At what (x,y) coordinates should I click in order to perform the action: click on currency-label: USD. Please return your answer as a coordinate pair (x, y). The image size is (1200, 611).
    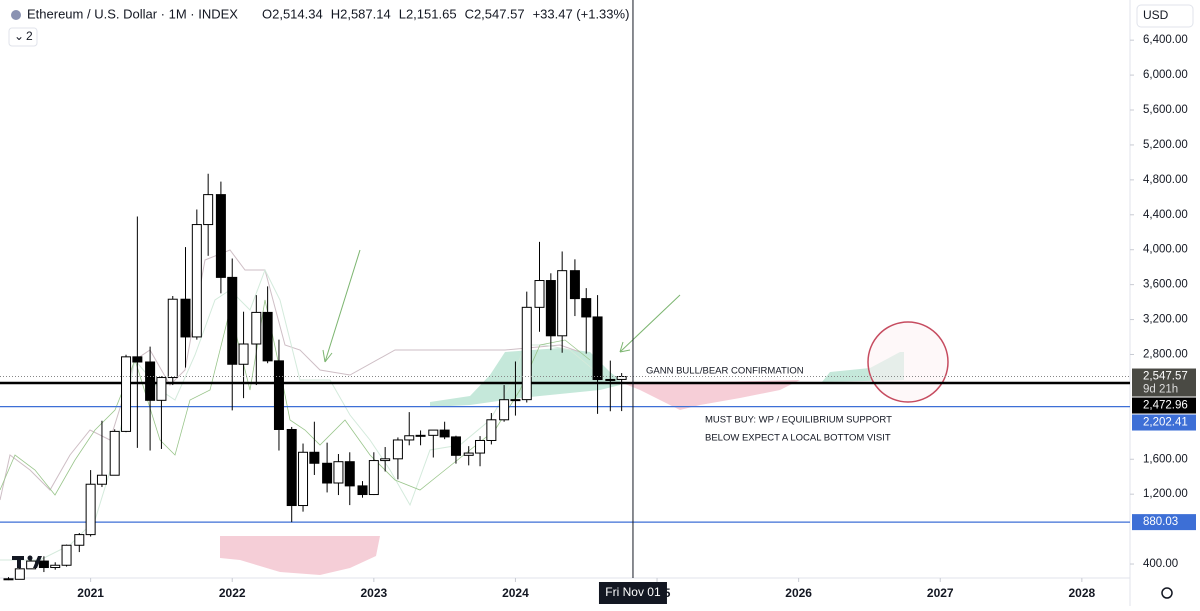
    Looking at the image, I should click on (1156, 15).